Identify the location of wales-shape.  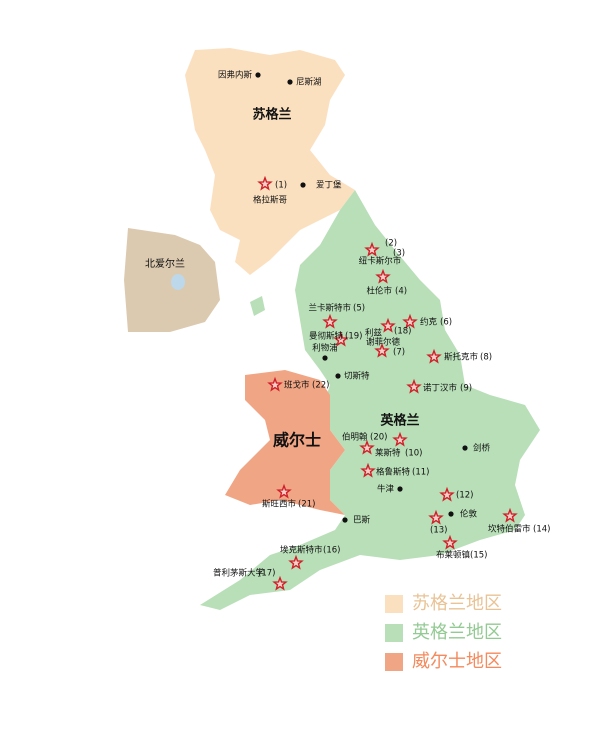
(285, 442).